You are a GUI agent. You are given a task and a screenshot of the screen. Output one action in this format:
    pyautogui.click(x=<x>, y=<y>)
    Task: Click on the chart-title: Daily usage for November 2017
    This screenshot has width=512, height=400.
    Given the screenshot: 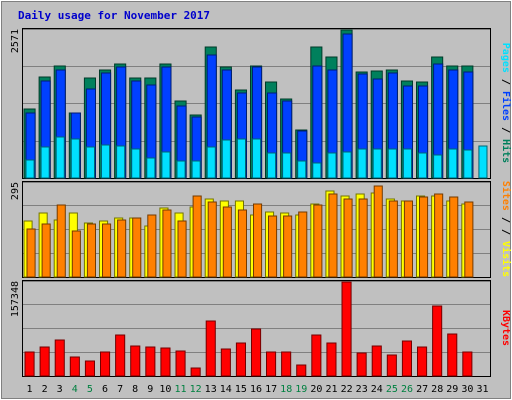 What is the action you would take?
    pyautogui.click(x=114, y=15)
    